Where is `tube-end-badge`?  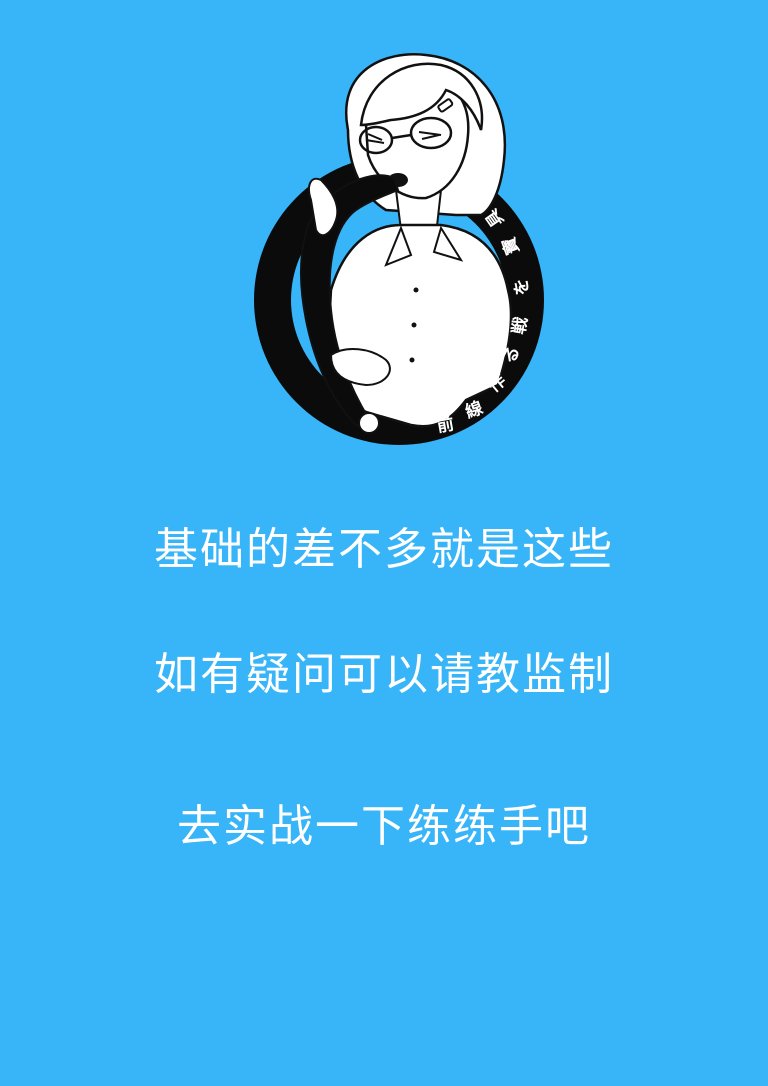 tube-end-badge is located at coordinates (369, 423).